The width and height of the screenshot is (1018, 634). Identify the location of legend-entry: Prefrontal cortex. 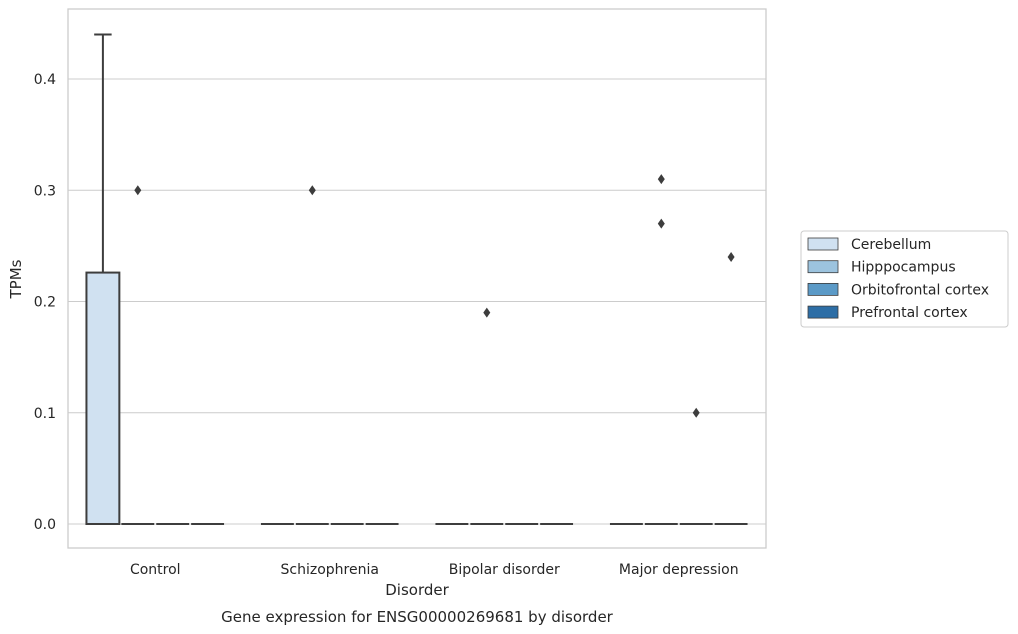
(909, 313).